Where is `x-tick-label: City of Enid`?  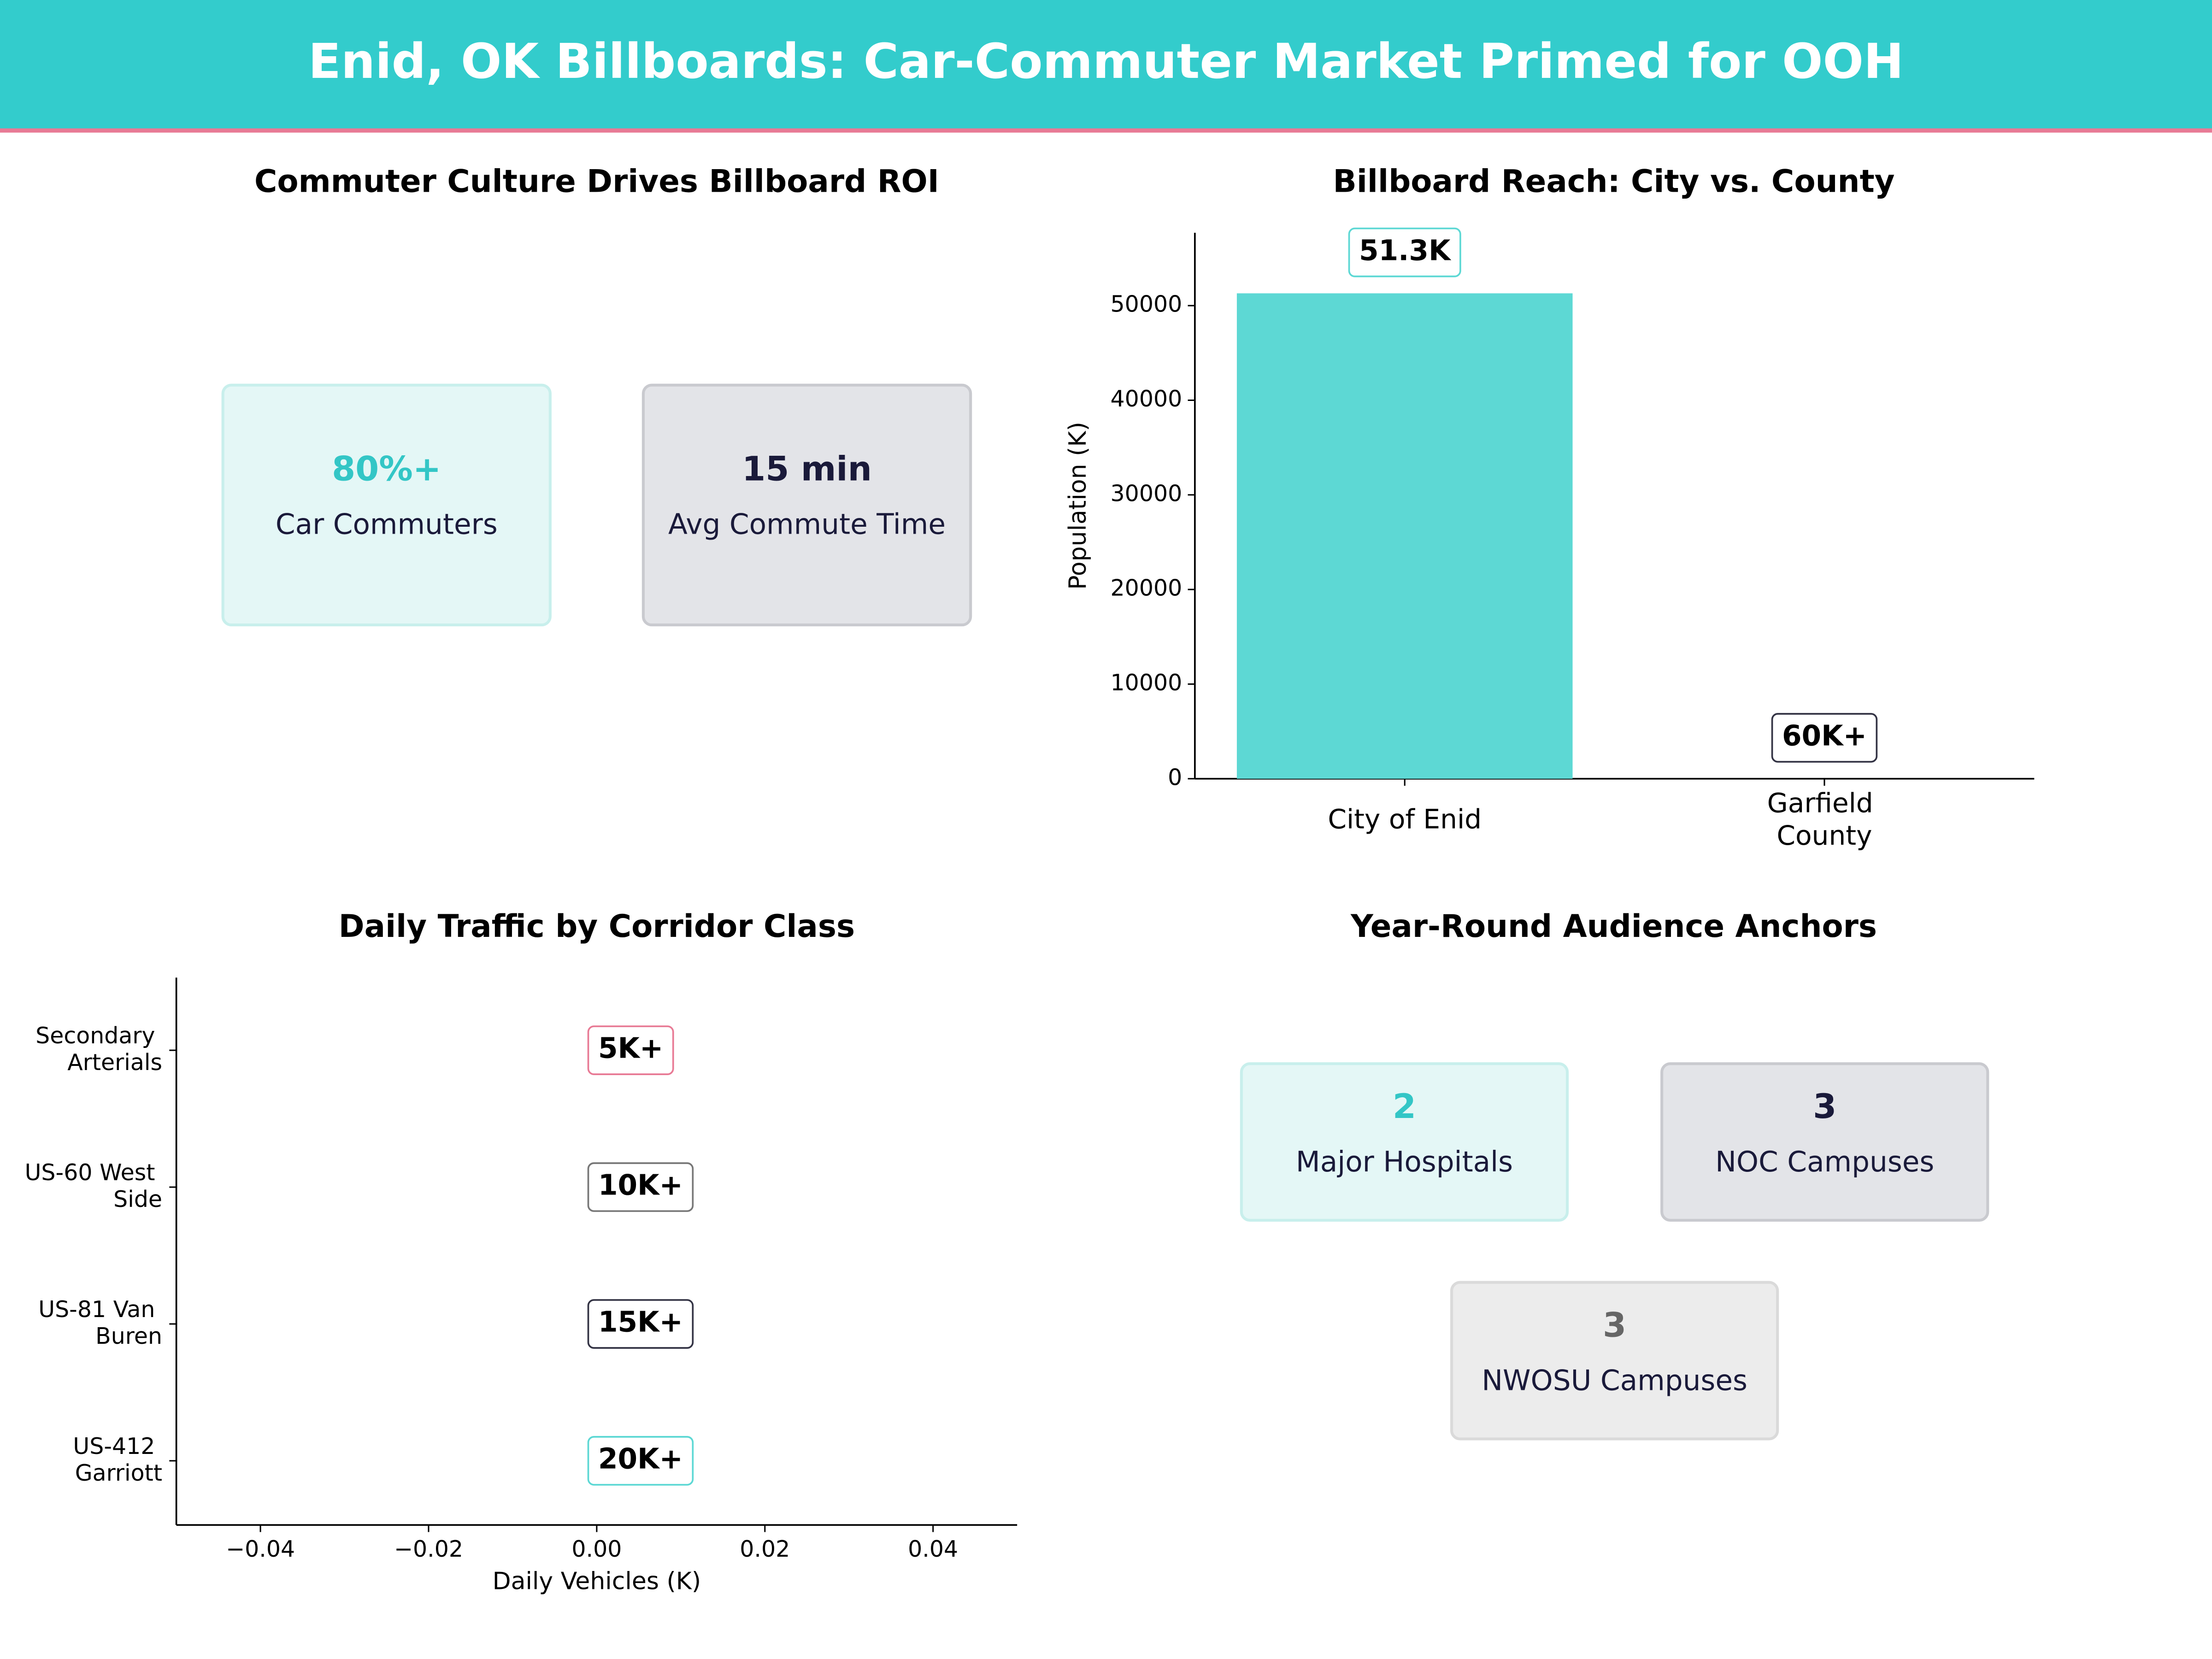
x-tick-label: City of Enid is located at coordinates (1405, 819).